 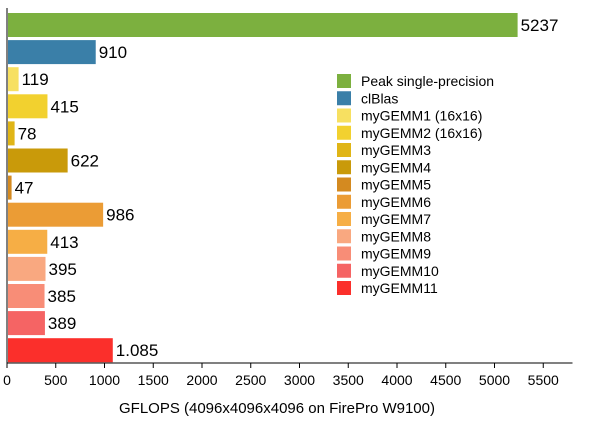 I want to click on legend-swatch-clblas, so click(x=344, y=98).